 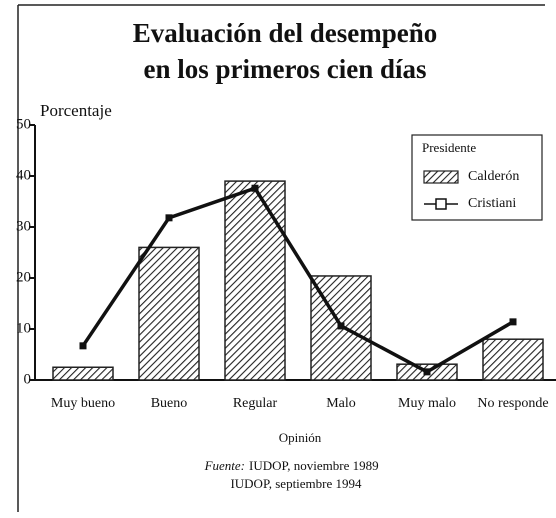 I want to click on legend-box, so click(x=477, y=177).